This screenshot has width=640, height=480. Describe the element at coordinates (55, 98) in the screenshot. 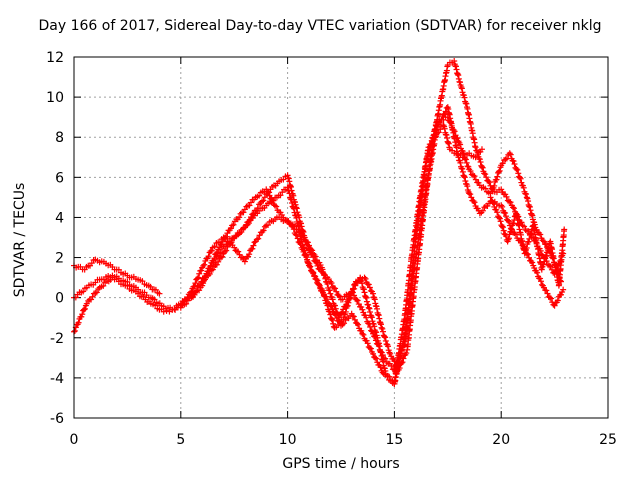

I see `y-tick-label: 10` at that location.